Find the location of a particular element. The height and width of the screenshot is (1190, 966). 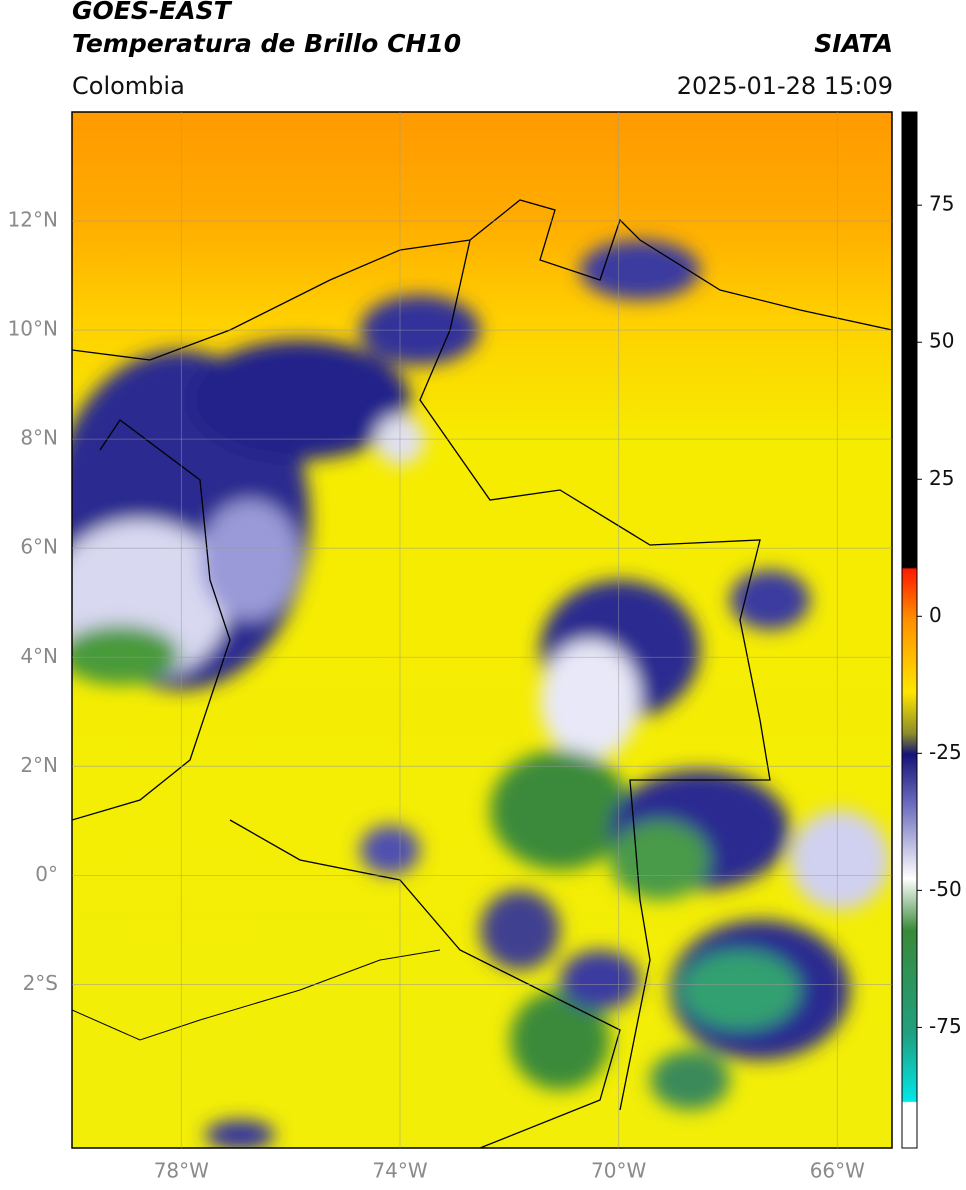

lat-tick-label: 2°S is located at coordinates (40, 983).